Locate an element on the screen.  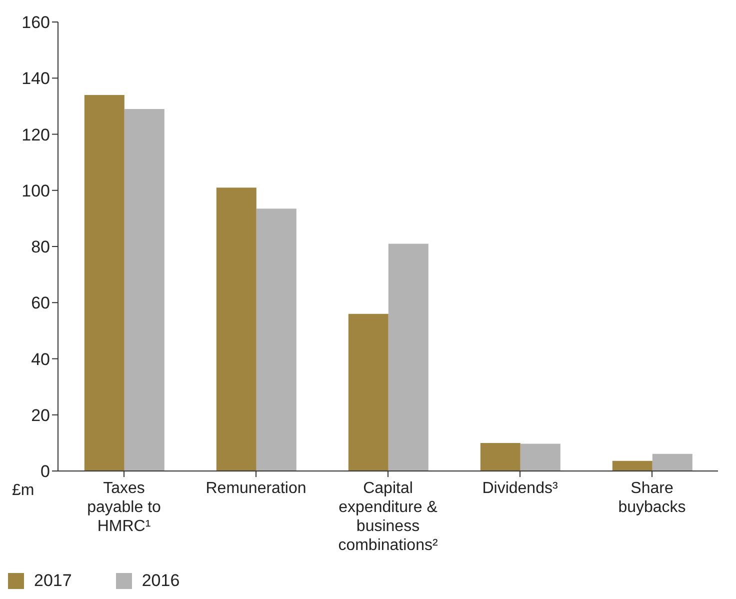
x-tick-label: Remuneration is located at coordinates (256, 488).